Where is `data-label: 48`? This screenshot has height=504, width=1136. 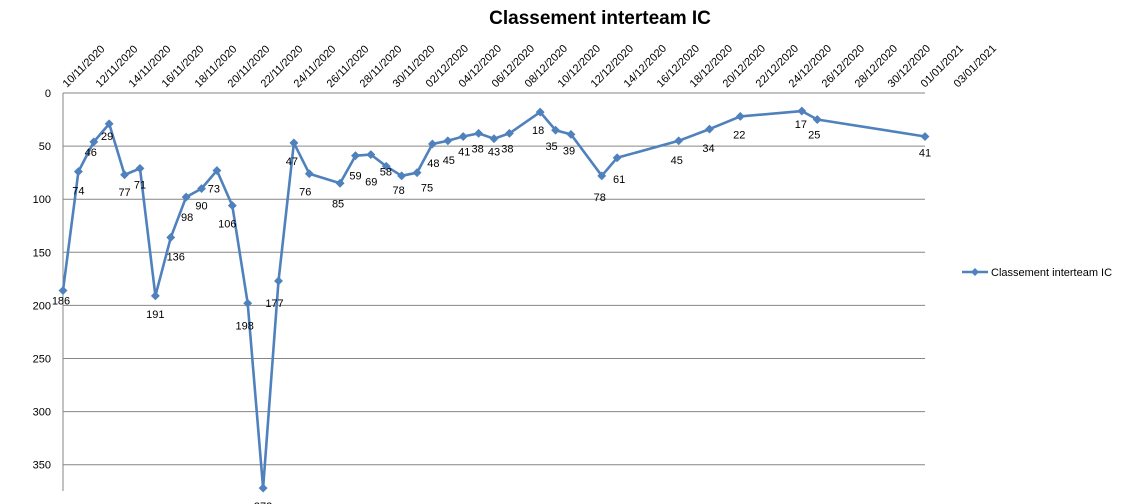 data-label: 48 is located at coordinates (433, 164).